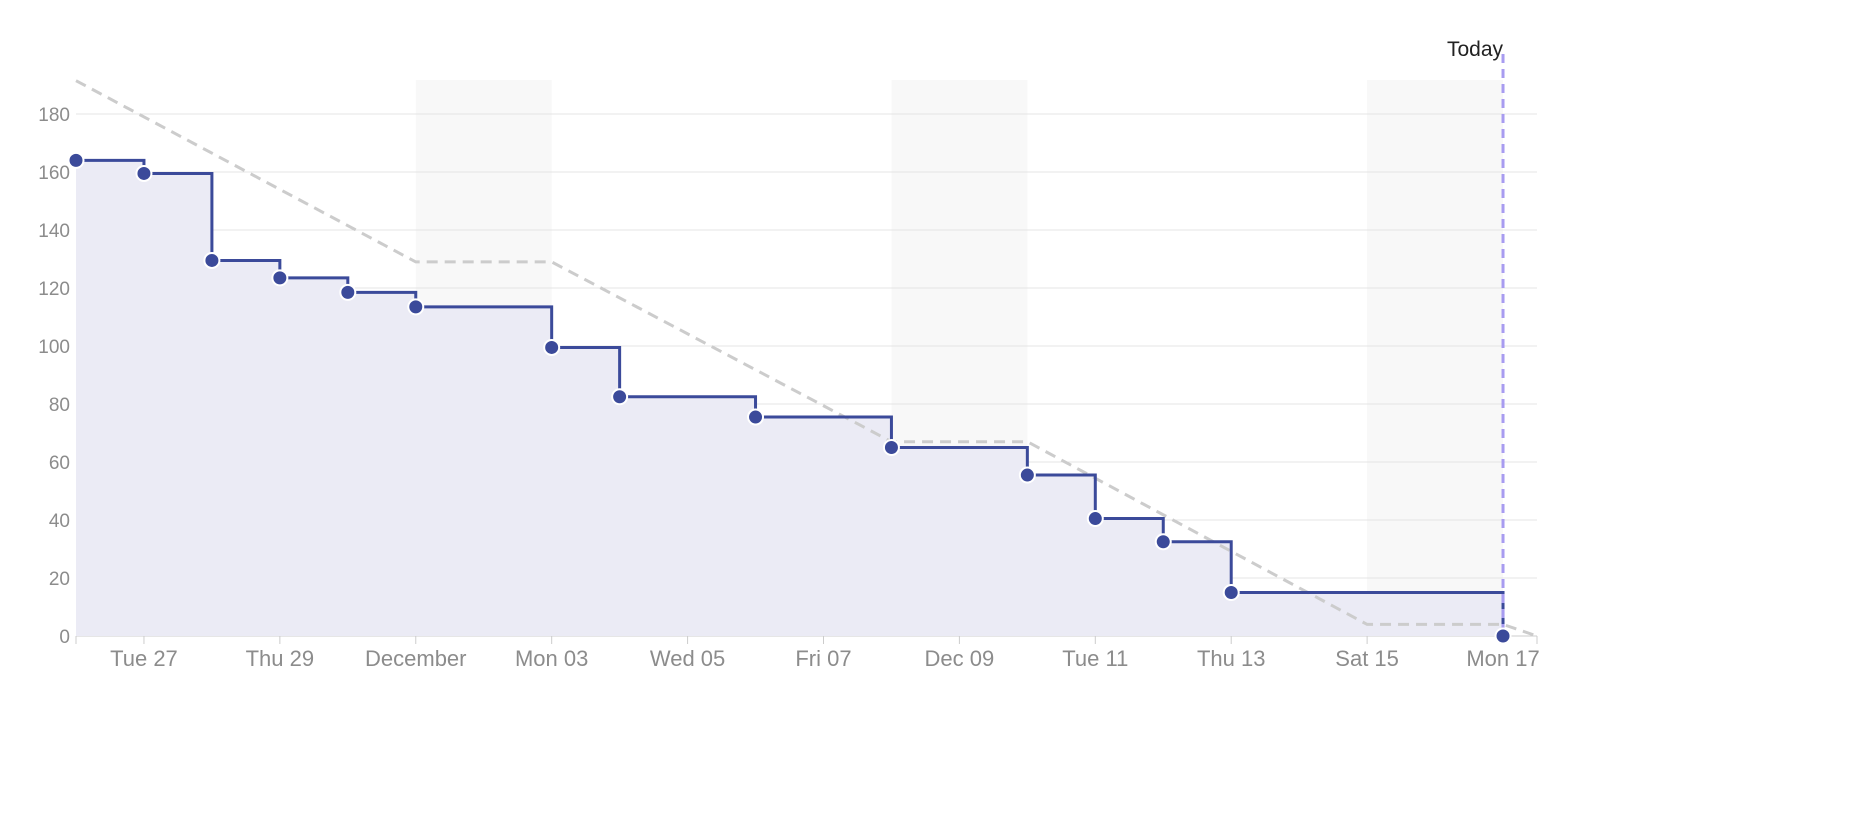 The height and width of the screenshot is (834, 1862). I want to click on y-tick-label-100: 100, so click(54, 347).